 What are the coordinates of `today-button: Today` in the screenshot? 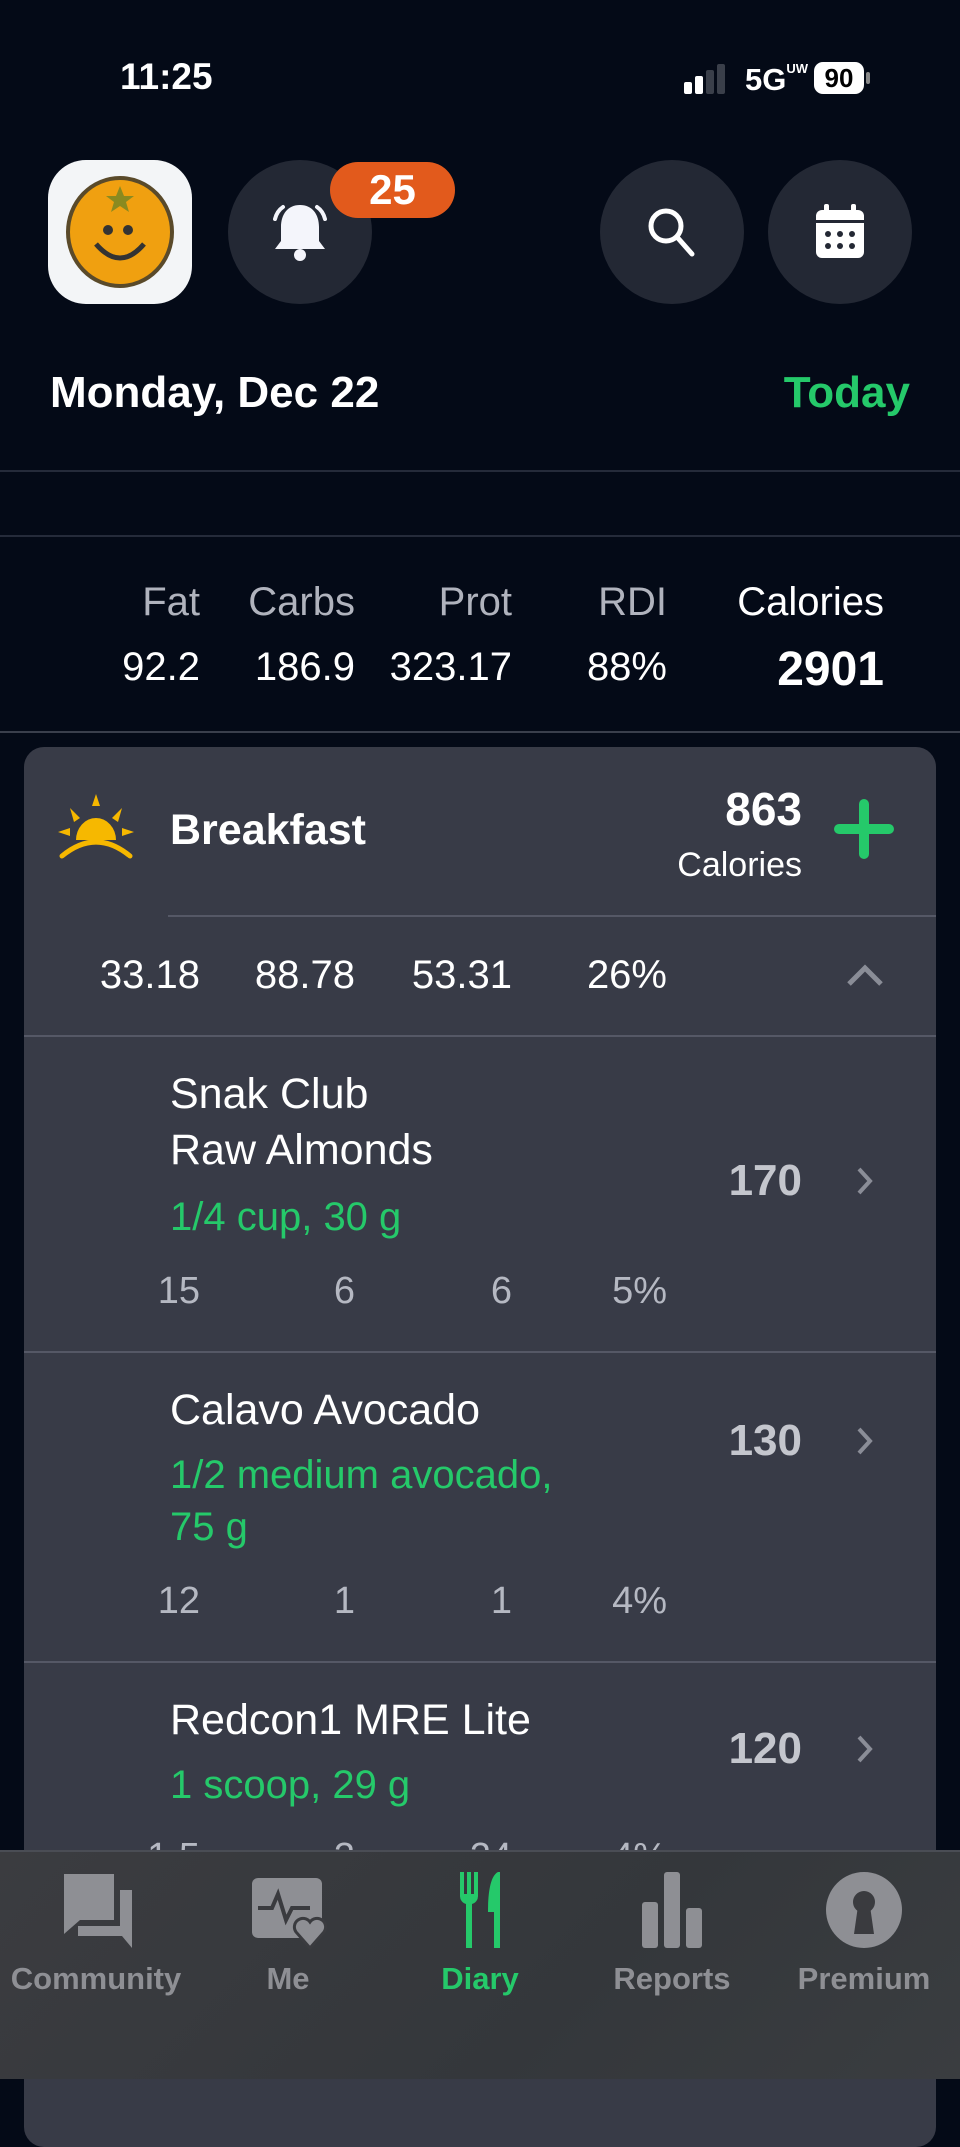 It's located at (846, 392).